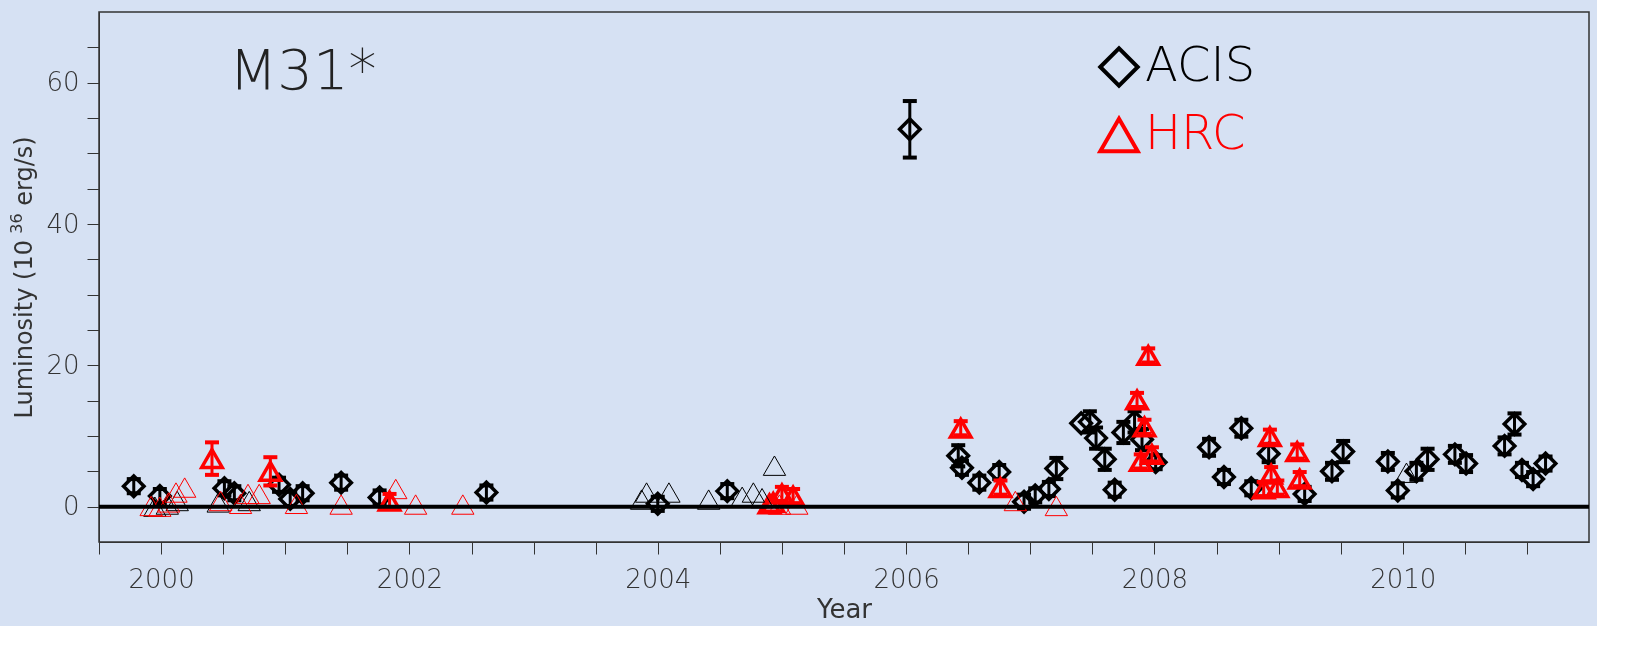  Describe the element at coordinates (22, 277) in the screenshot. I see `y-axis-title: Luminosity (1036 erg/s)` at that location.